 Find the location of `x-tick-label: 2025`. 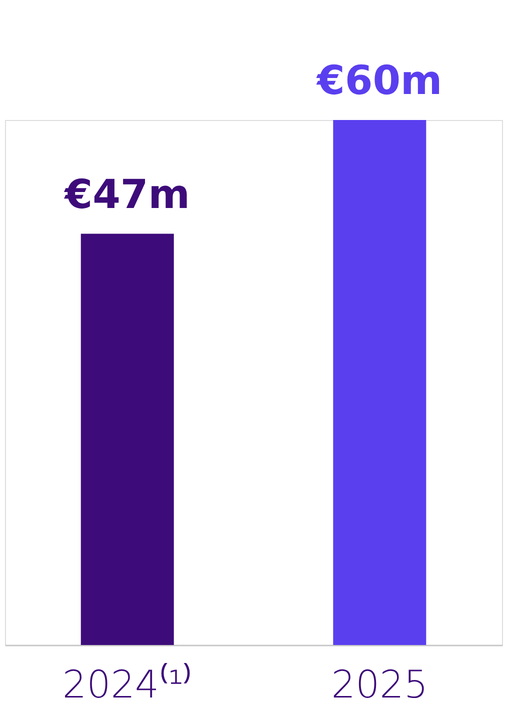

x-tick-label: 2025 is located at coordinates (379, 684).